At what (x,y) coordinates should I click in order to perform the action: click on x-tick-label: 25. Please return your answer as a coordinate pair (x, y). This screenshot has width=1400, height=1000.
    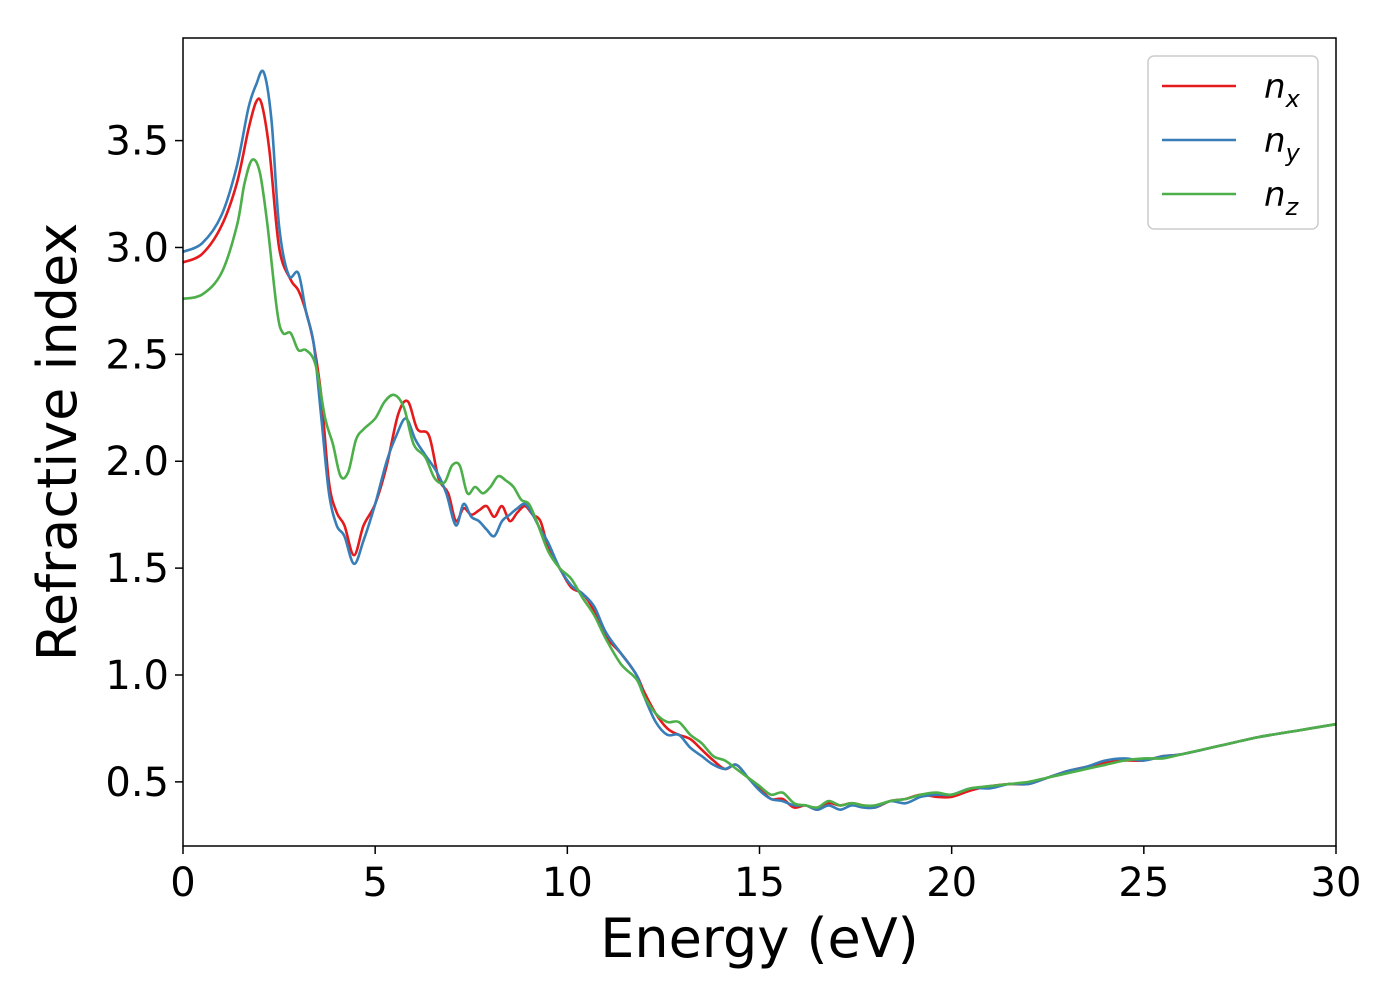
    Looking at the image, I should click on (1143, 883).